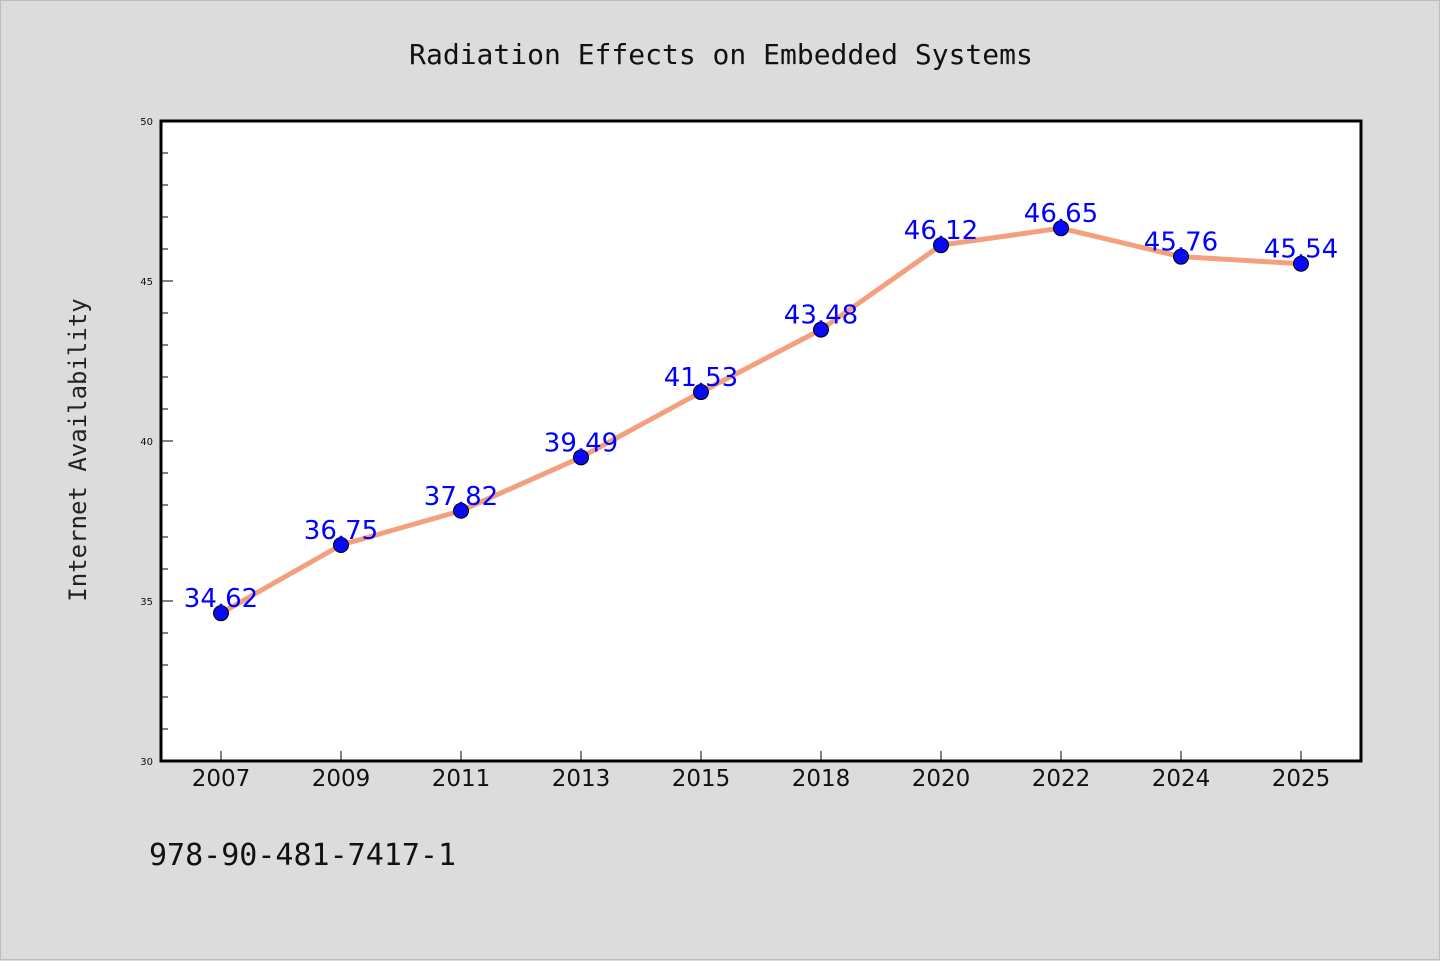 This screenshot has height=961, width=1440. I want to click on y-axis-label: Internet Availability, so click(78, 449).